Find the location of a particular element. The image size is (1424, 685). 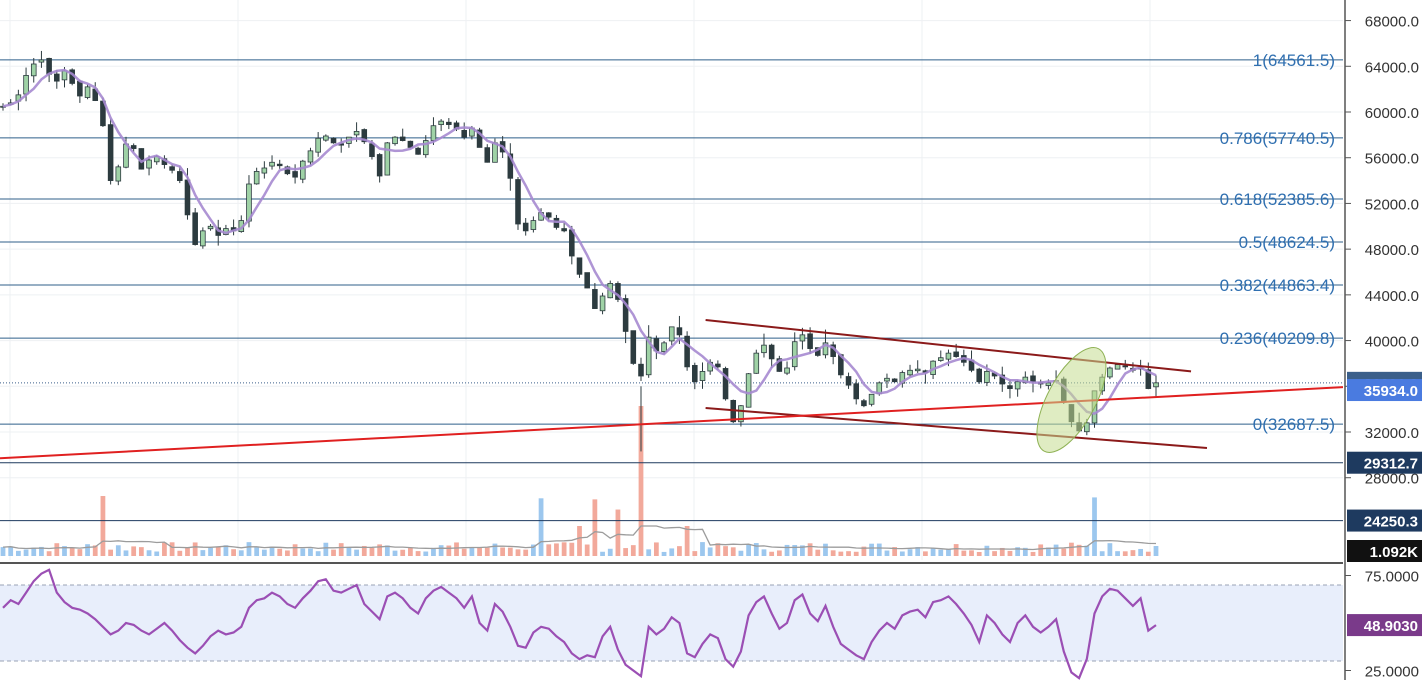

highlight-ellipse is located at coordinates (1071, 400).